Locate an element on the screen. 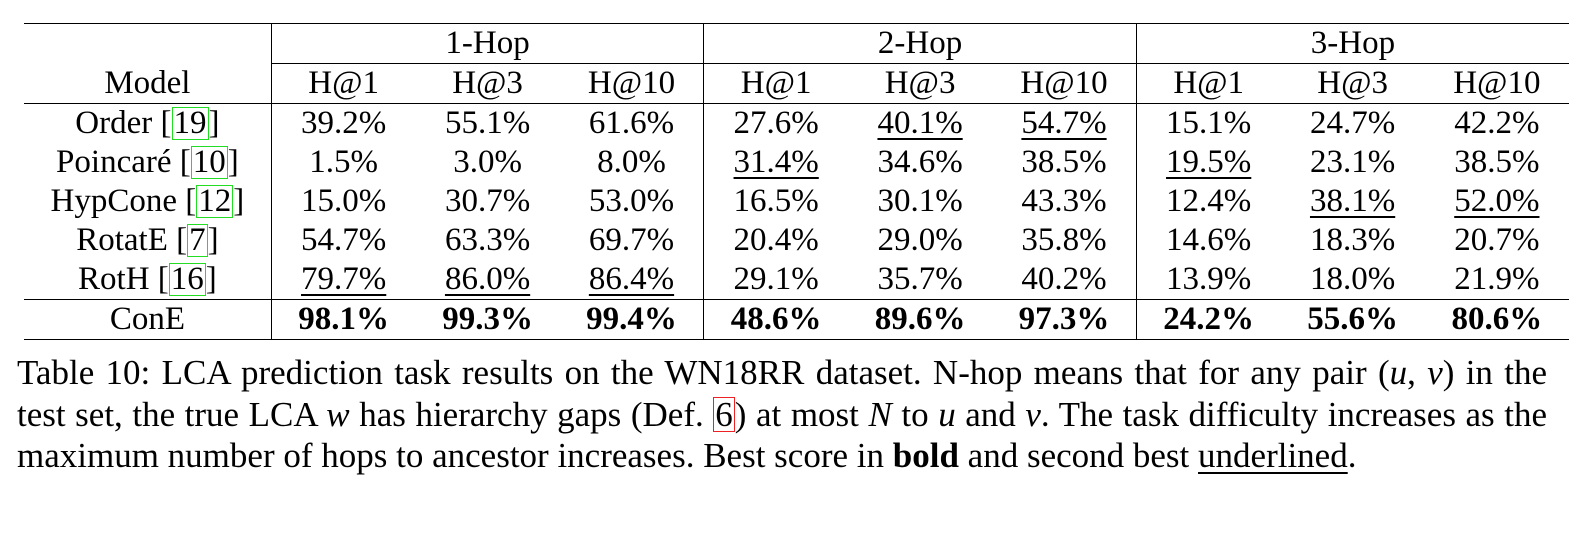  model-column-header: Model is located at coordinates (147, 82).